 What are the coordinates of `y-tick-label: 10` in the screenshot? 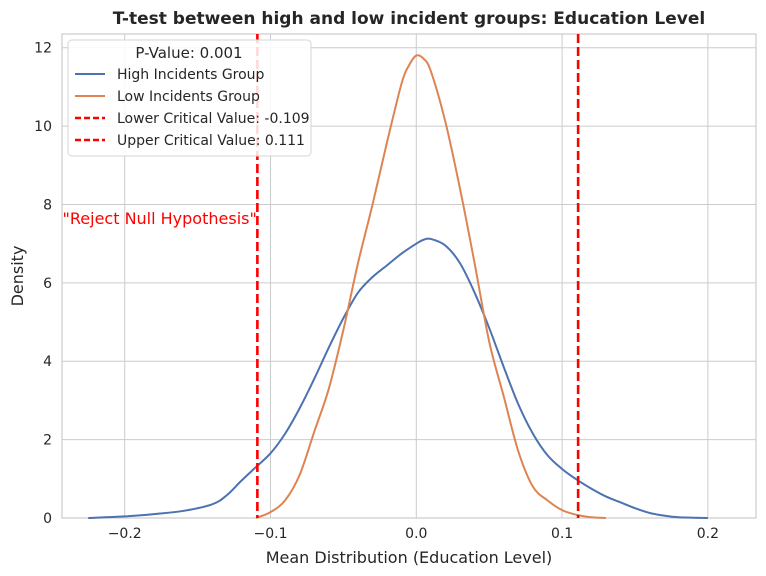 It's located at (43, 127).